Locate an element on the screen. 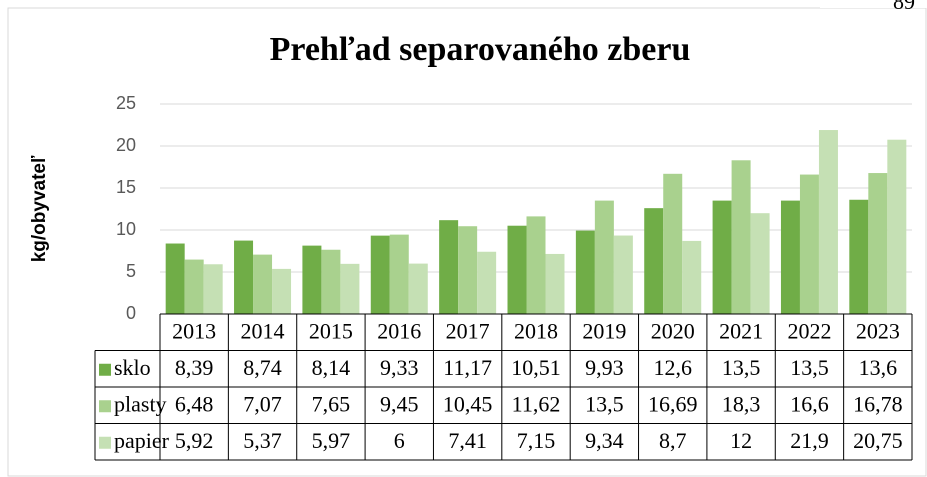 This screenshot has width=927, height=477. x-tick-label: 2018 is located at coordinates (536, 330).